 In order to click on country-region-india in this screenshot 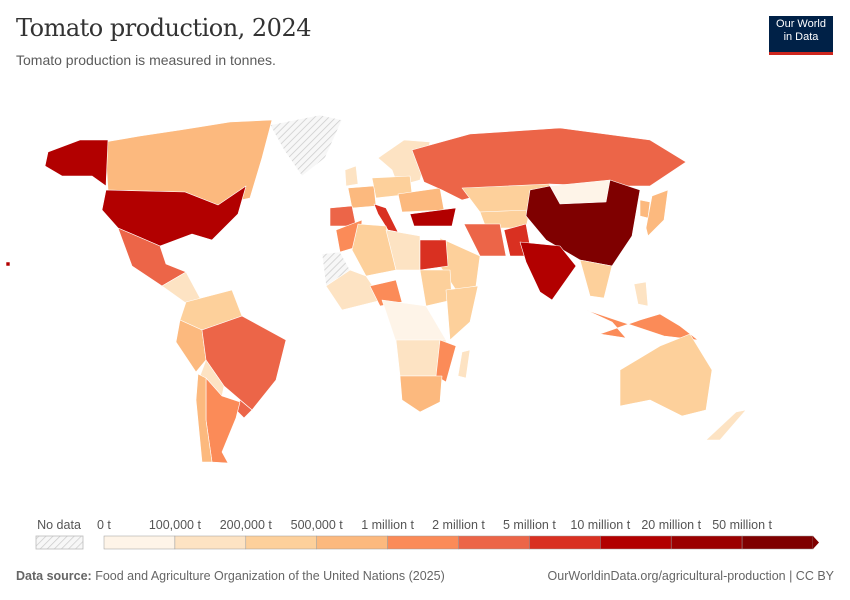, I will do `click(548, 271)`.